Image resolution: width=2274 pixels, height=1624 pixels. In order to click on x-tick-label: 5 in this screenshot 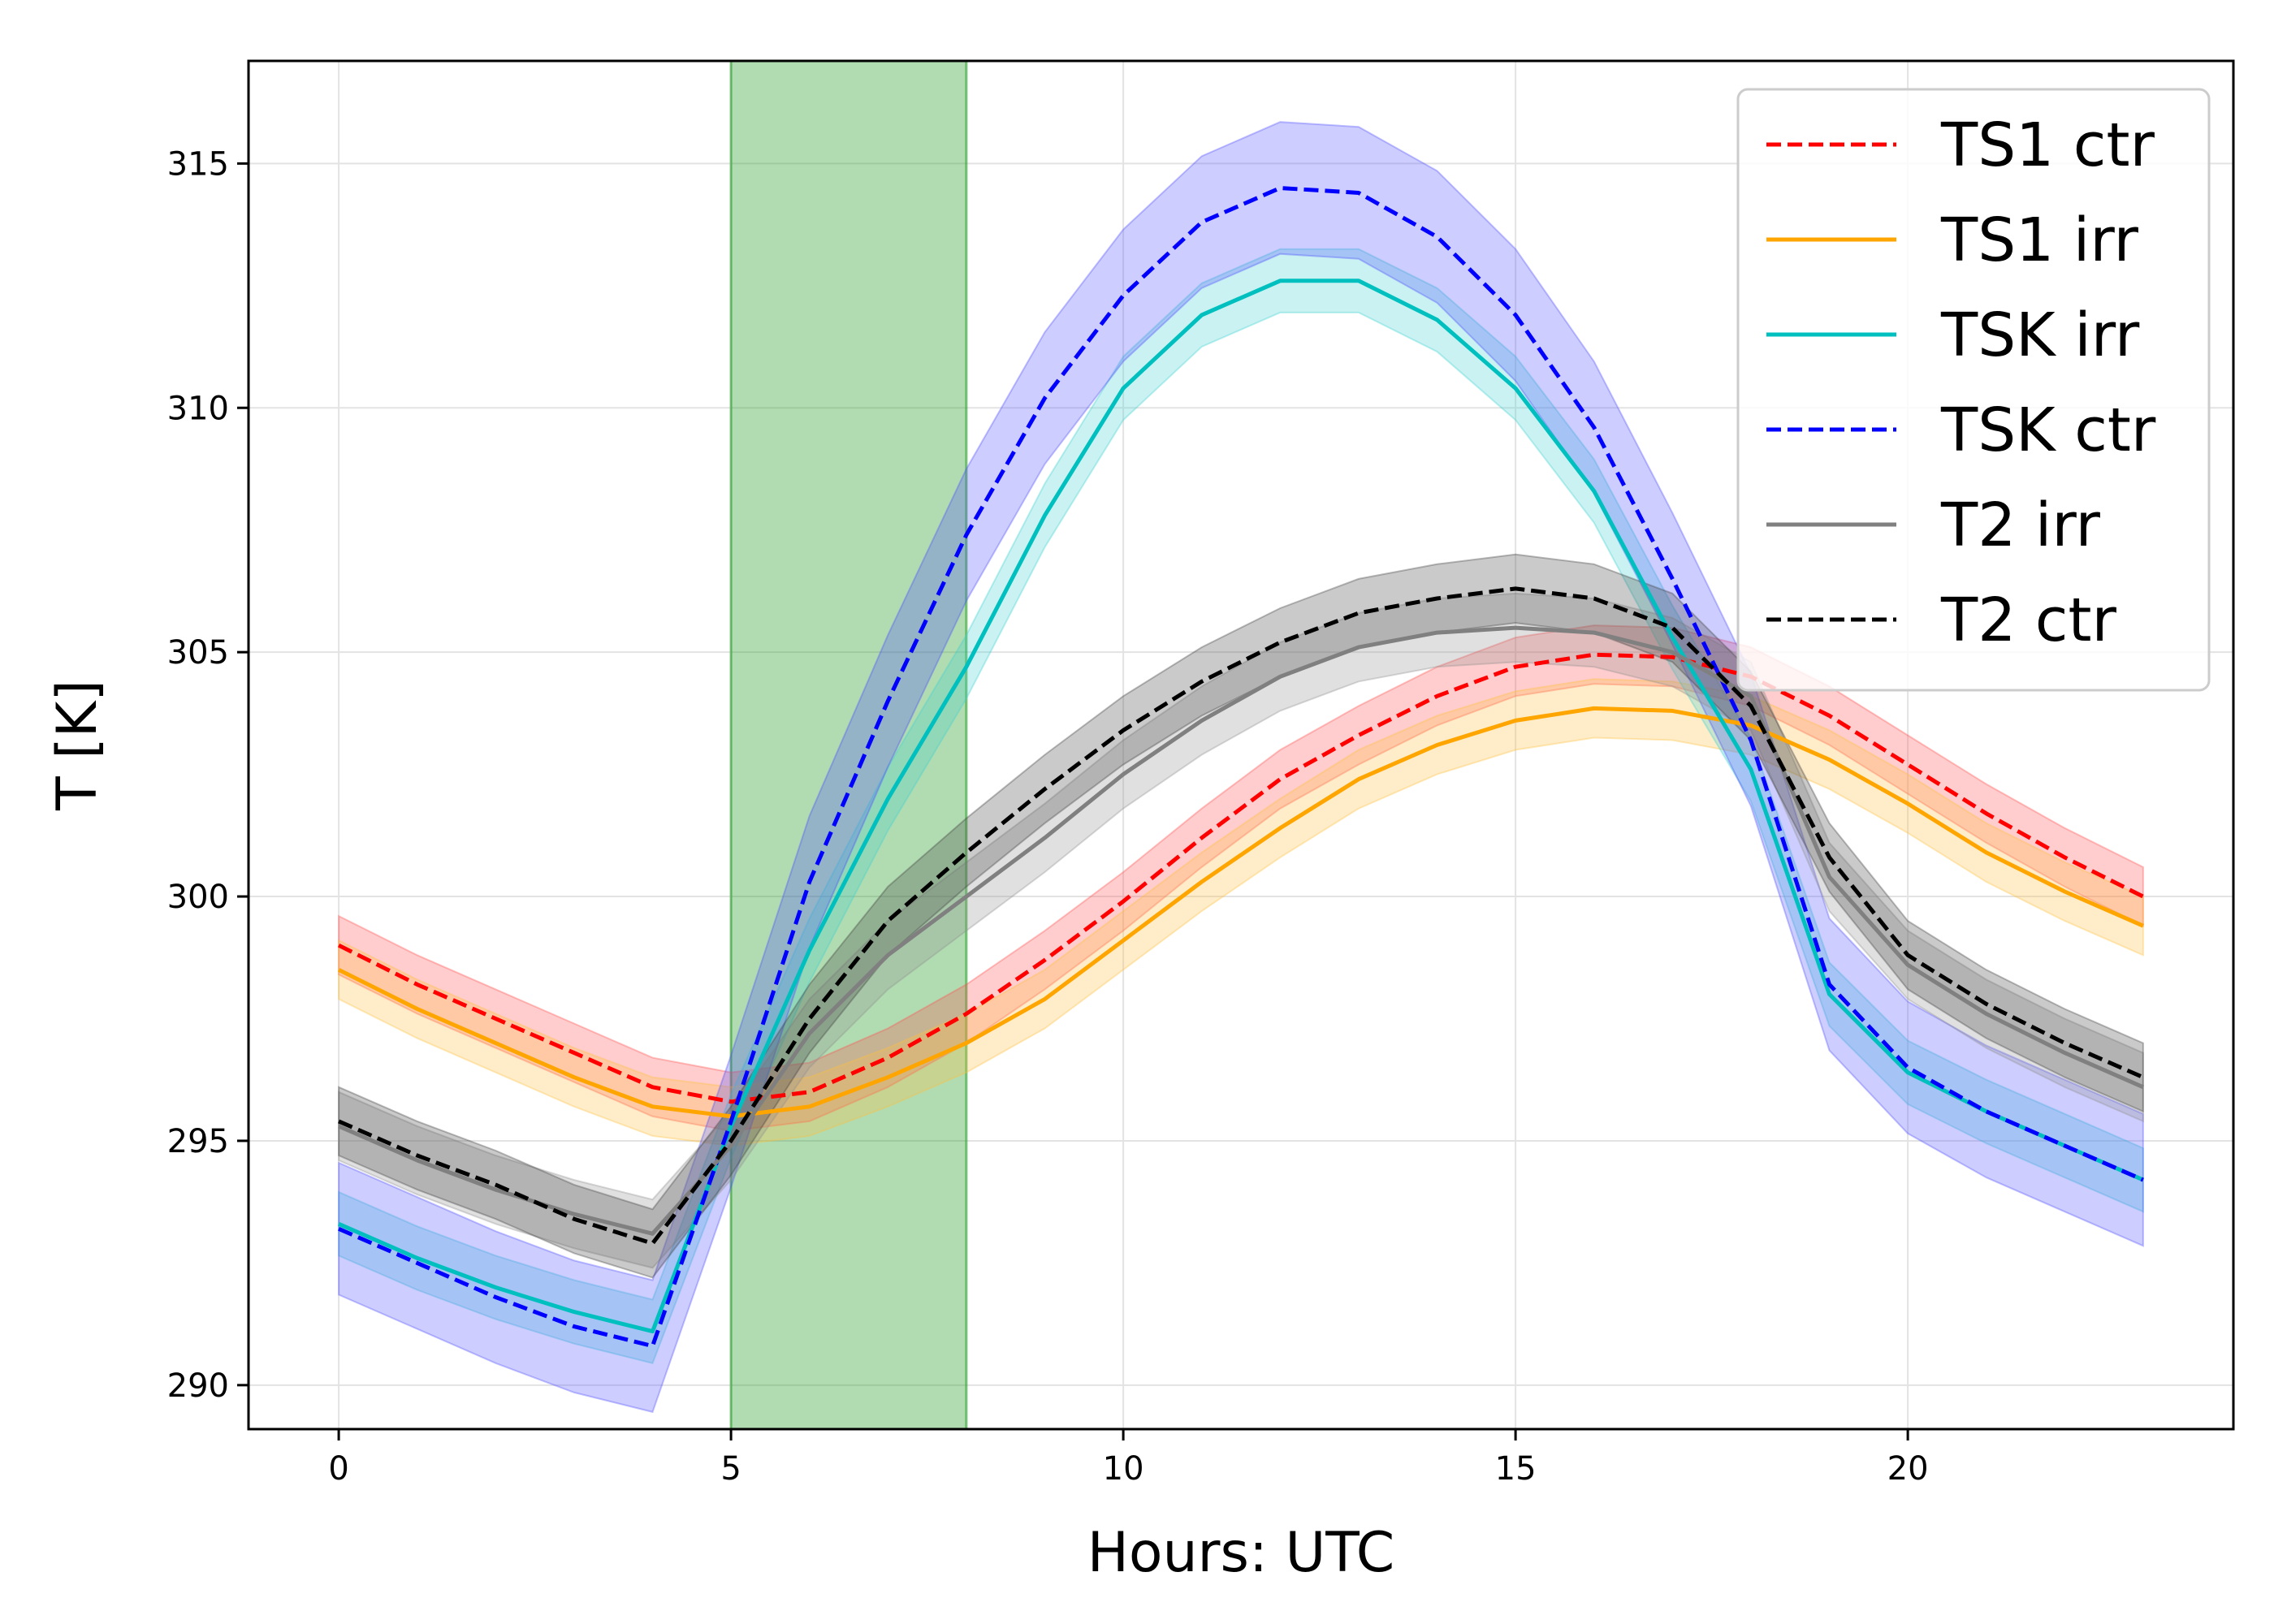, I will do `click(730, 1469)`.